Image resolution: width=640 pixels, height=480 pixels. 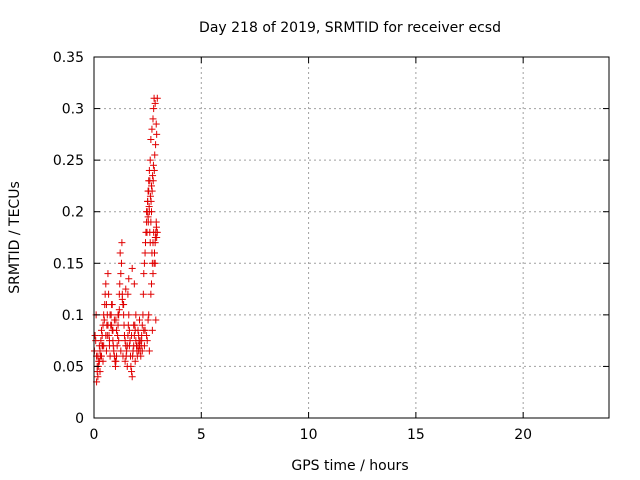 What do you see at coordinates (73, 316) in the screenshot?
I see `y-tick-label: 0.1` at bounding box center [73, 316].